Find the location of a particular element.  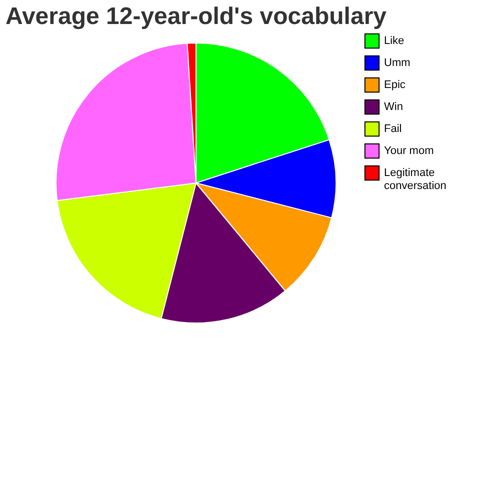

legend-label: Umm is located at coordinates (397, 63).